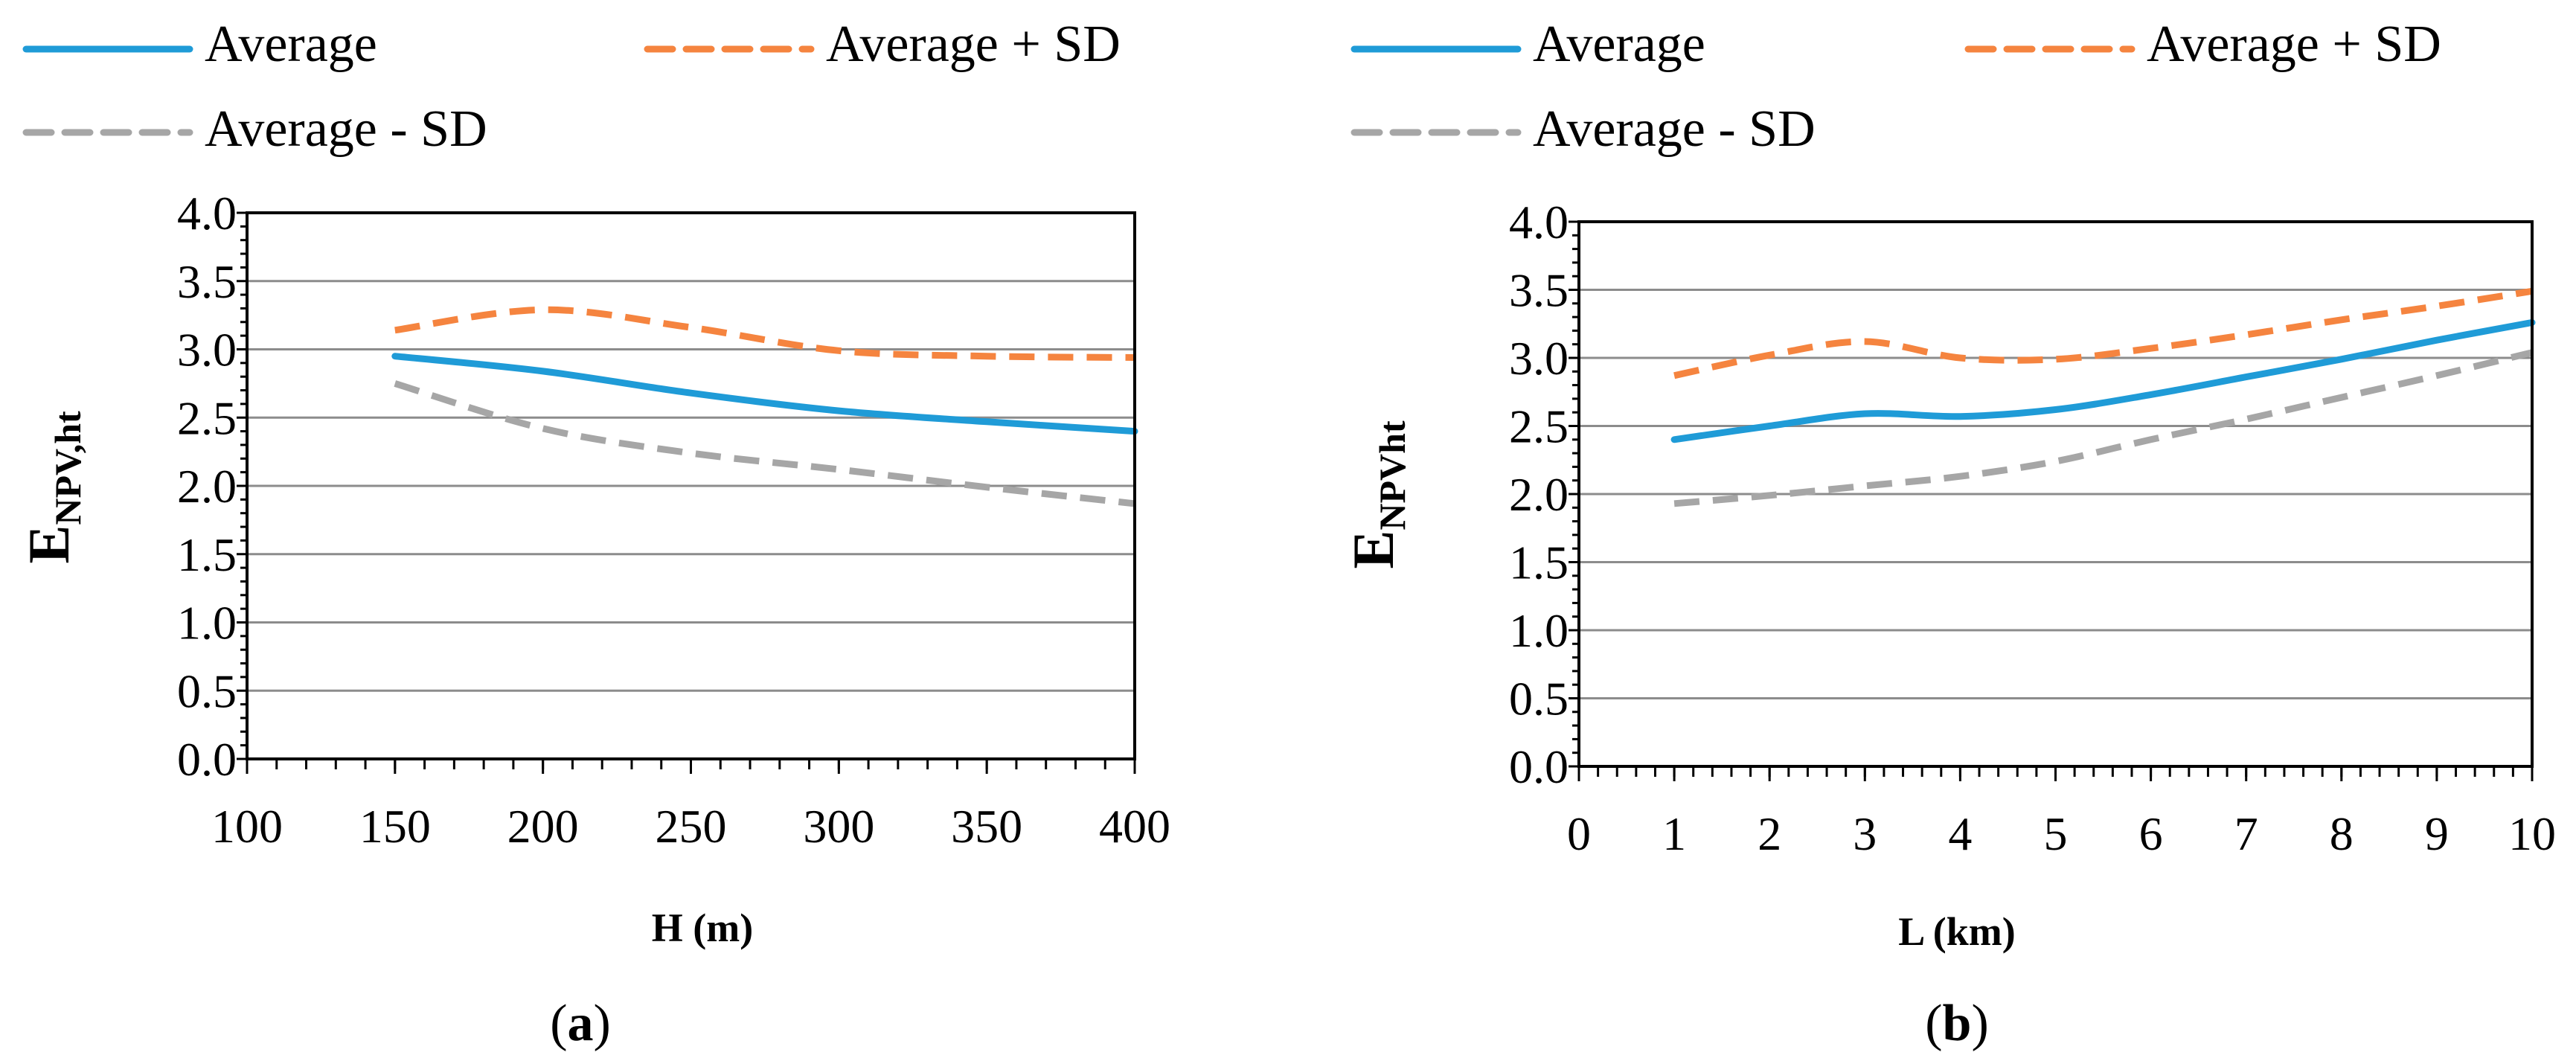  I want to click on x-tick-label: 7, so click(2246, 833).